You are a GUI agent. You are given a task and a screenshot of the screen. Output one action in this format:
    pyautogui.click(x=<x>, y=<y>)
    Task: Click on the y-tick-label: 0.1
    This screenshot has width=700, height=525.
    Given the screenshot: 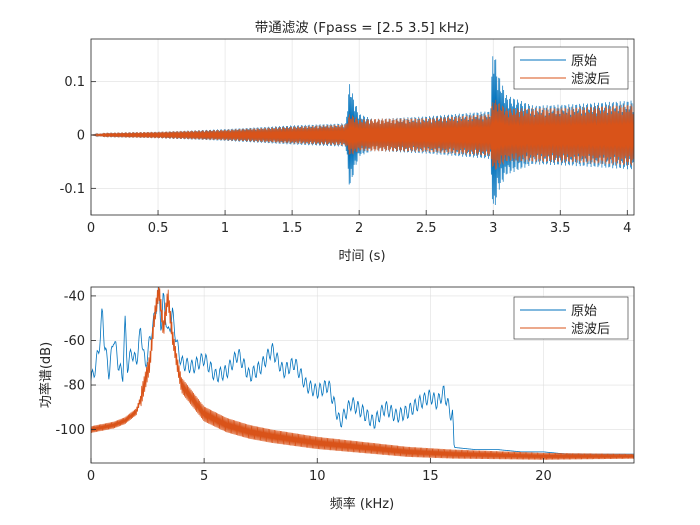 What is the action you would take?
    pyautogui.click(x=74, y=82)
    